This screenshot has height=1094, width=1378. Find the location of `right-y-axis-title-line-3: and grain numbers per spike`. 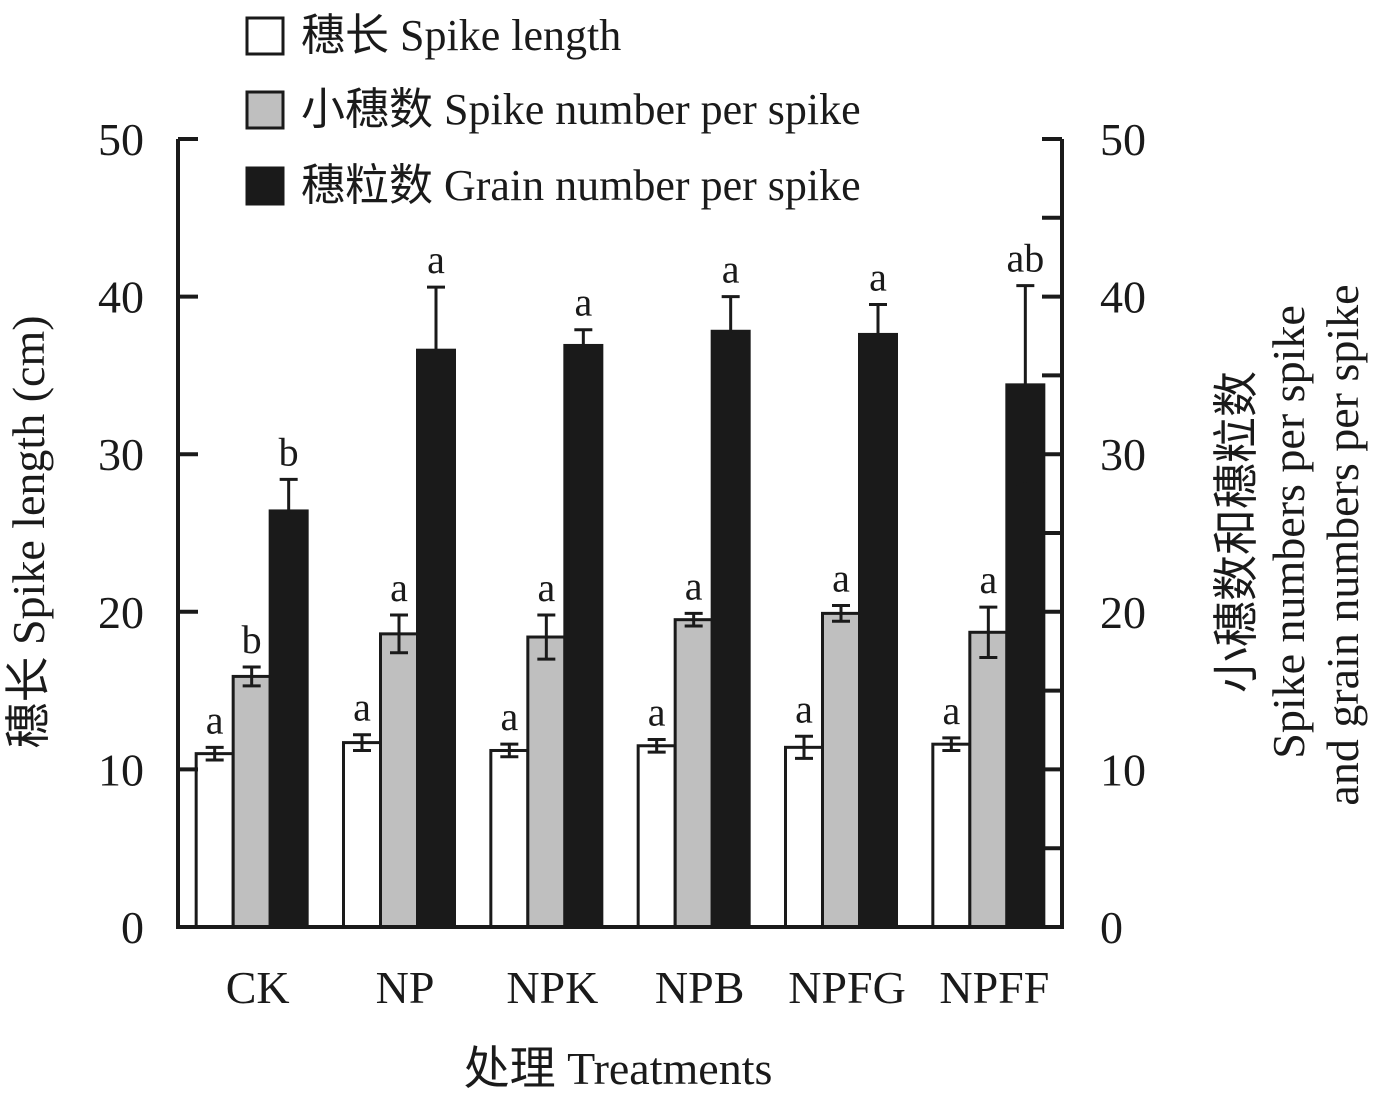

right-y-axis-title-line-3: and grain numbers per spike is located at coordinates (1342, 544).